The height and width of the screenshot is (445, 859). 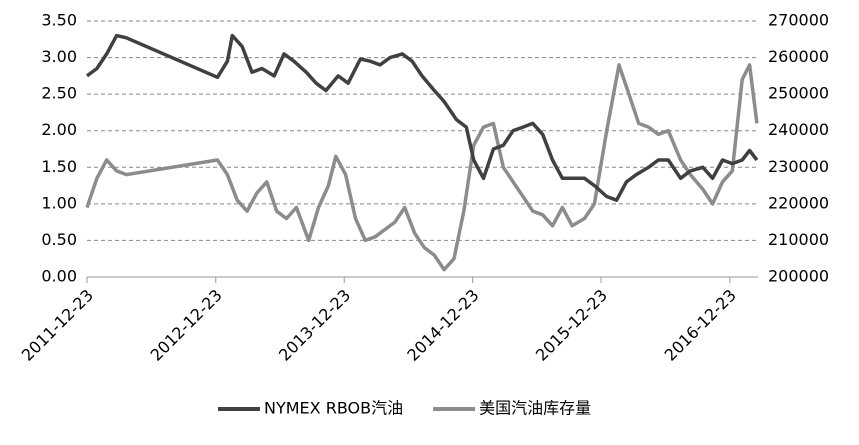 I want to click on y-tick-label: 0.50, so click(x=59, y=239).